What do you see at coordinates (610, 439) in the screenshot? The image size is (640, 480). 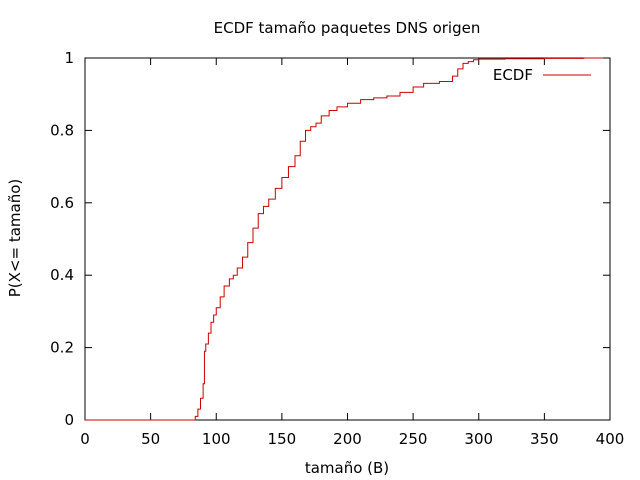 I see `x-tick-label: 400` at bounding box center [610, 439].